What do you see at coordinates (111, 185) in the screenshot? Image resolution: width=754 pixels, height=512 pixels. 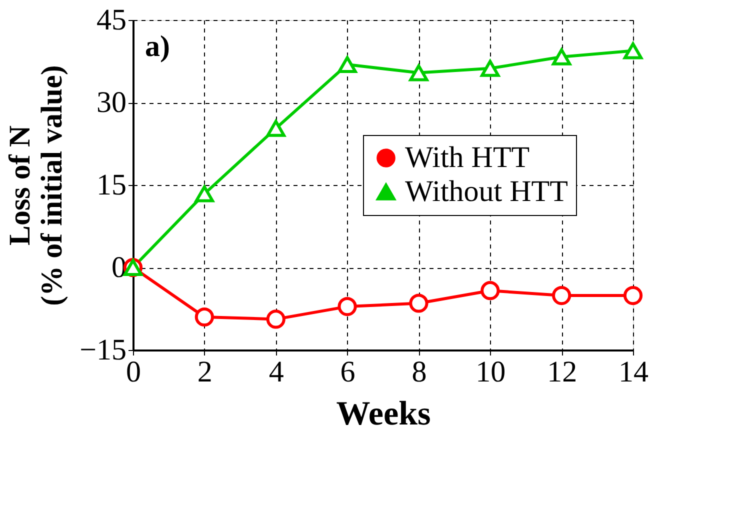 I see `y-tick-label: 15` at bounding box center [111, 185].